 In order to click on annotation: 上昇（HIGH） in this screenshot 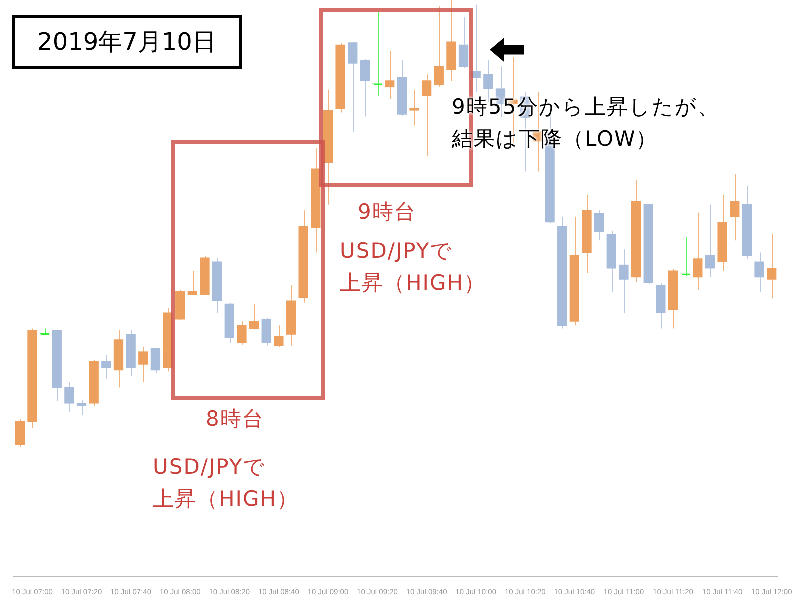, I will do `click(413, 283)`.